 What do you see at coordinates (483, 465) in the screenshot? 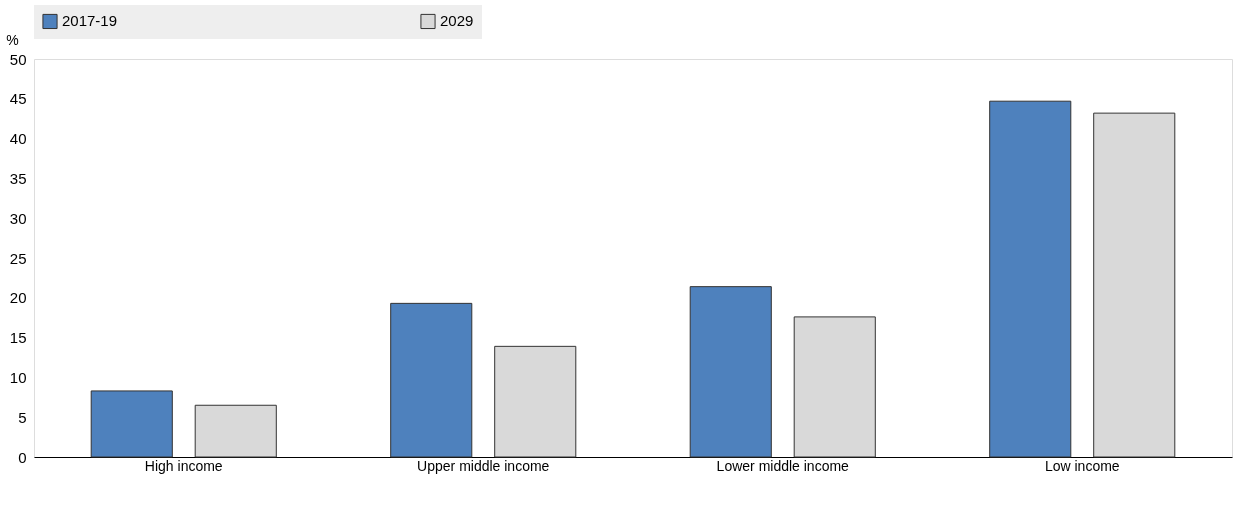
I see `x-tick-label: Upper middle income` at bounding box center [483, 465].